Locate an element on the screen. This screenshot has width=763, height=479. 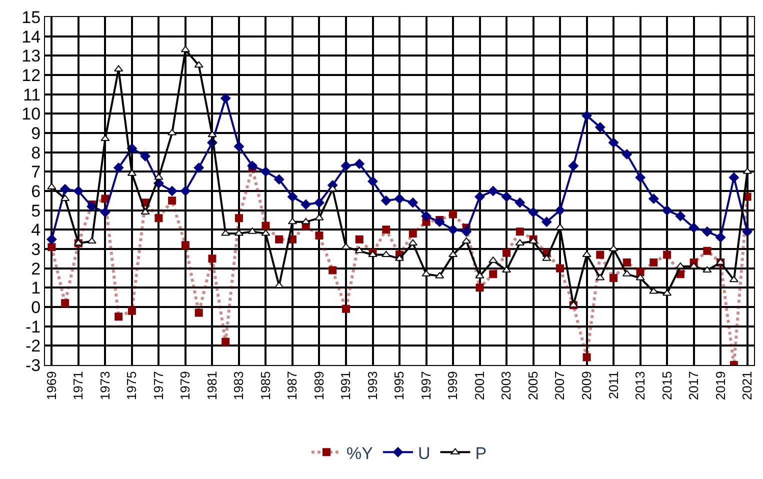
y-tick-label: -3 is located at coordinates (33, 365).